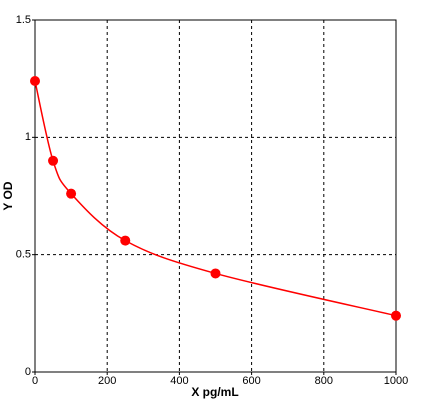  Describe the element at coordinates (251, 381) in the screenshot. I see `x-tick-label: 600` at that location.